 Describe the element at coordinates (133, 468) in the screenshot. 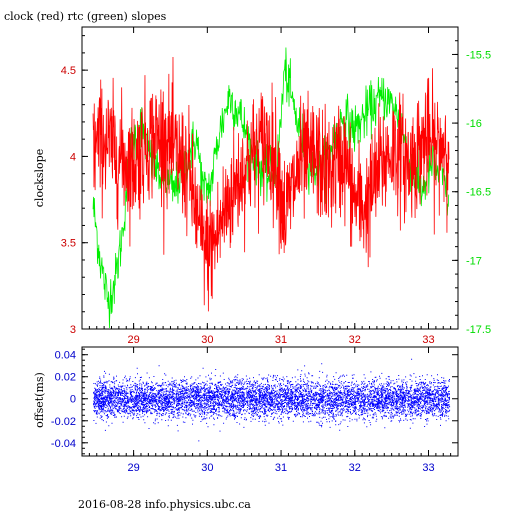

I see `offset-x-tick-label: 29` at that location.